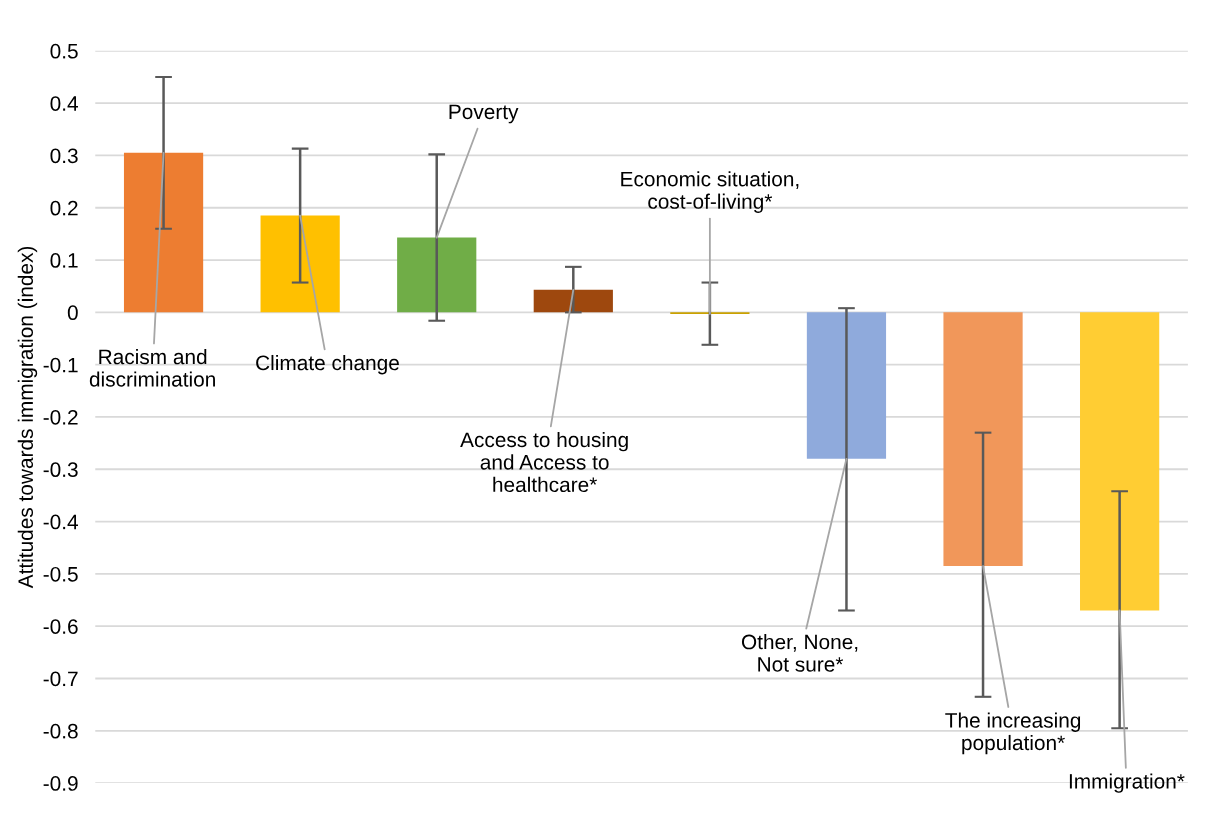 Image resolution: width=1206 pixels, height=820 pixels. Describe the element at coordinates (1013, 733) in the screenshot. I see `annotation: The increasing population*` at that location.